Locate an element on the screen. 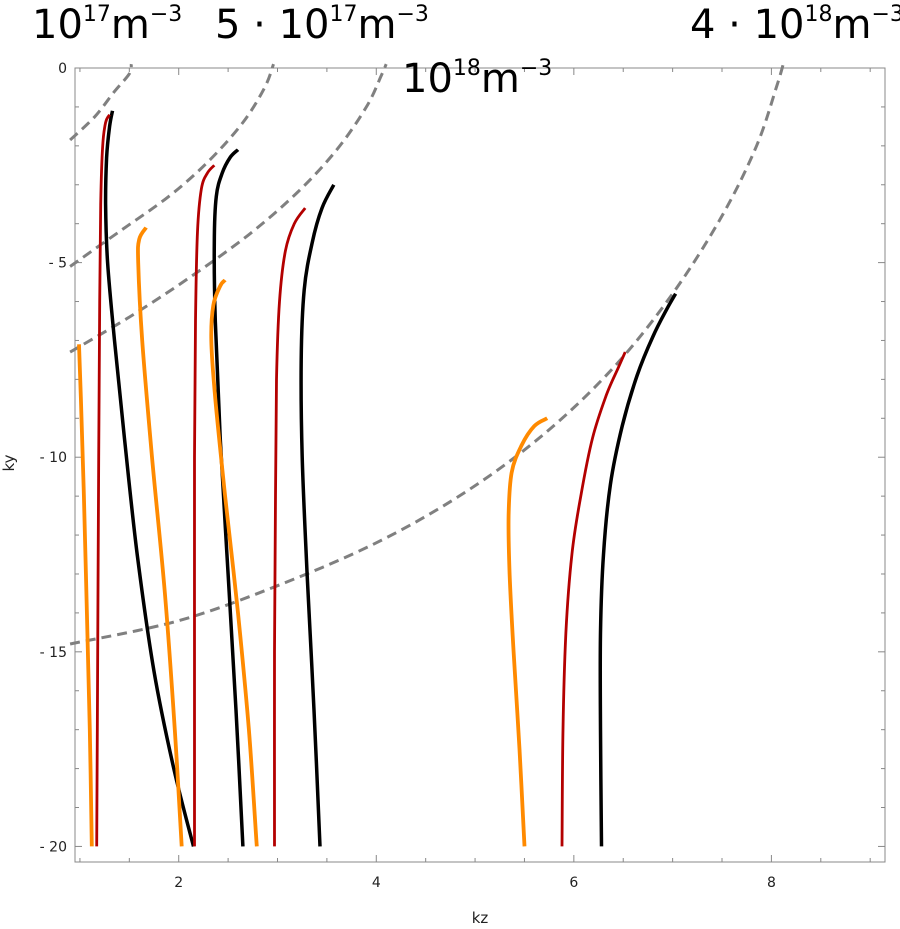  y-tick-label: - 5 is located at coordinates (58, 264).